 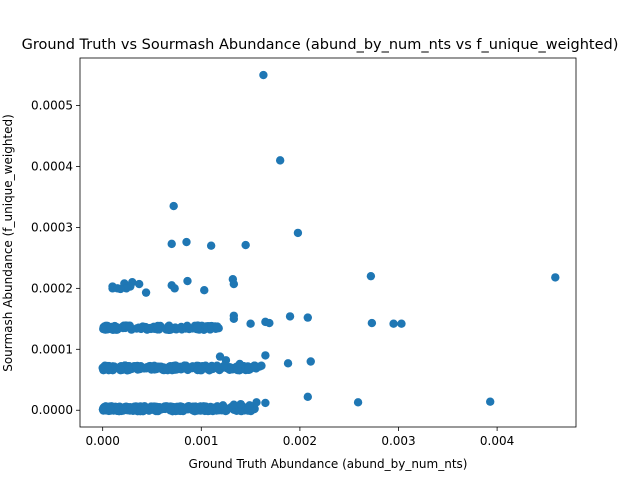 What do you see at coordinates (8, 243) in the screenshot?
I see `y-axis-label: Sourmash Abundance (f_unique_weighted)` at bounding box center [8, 243].